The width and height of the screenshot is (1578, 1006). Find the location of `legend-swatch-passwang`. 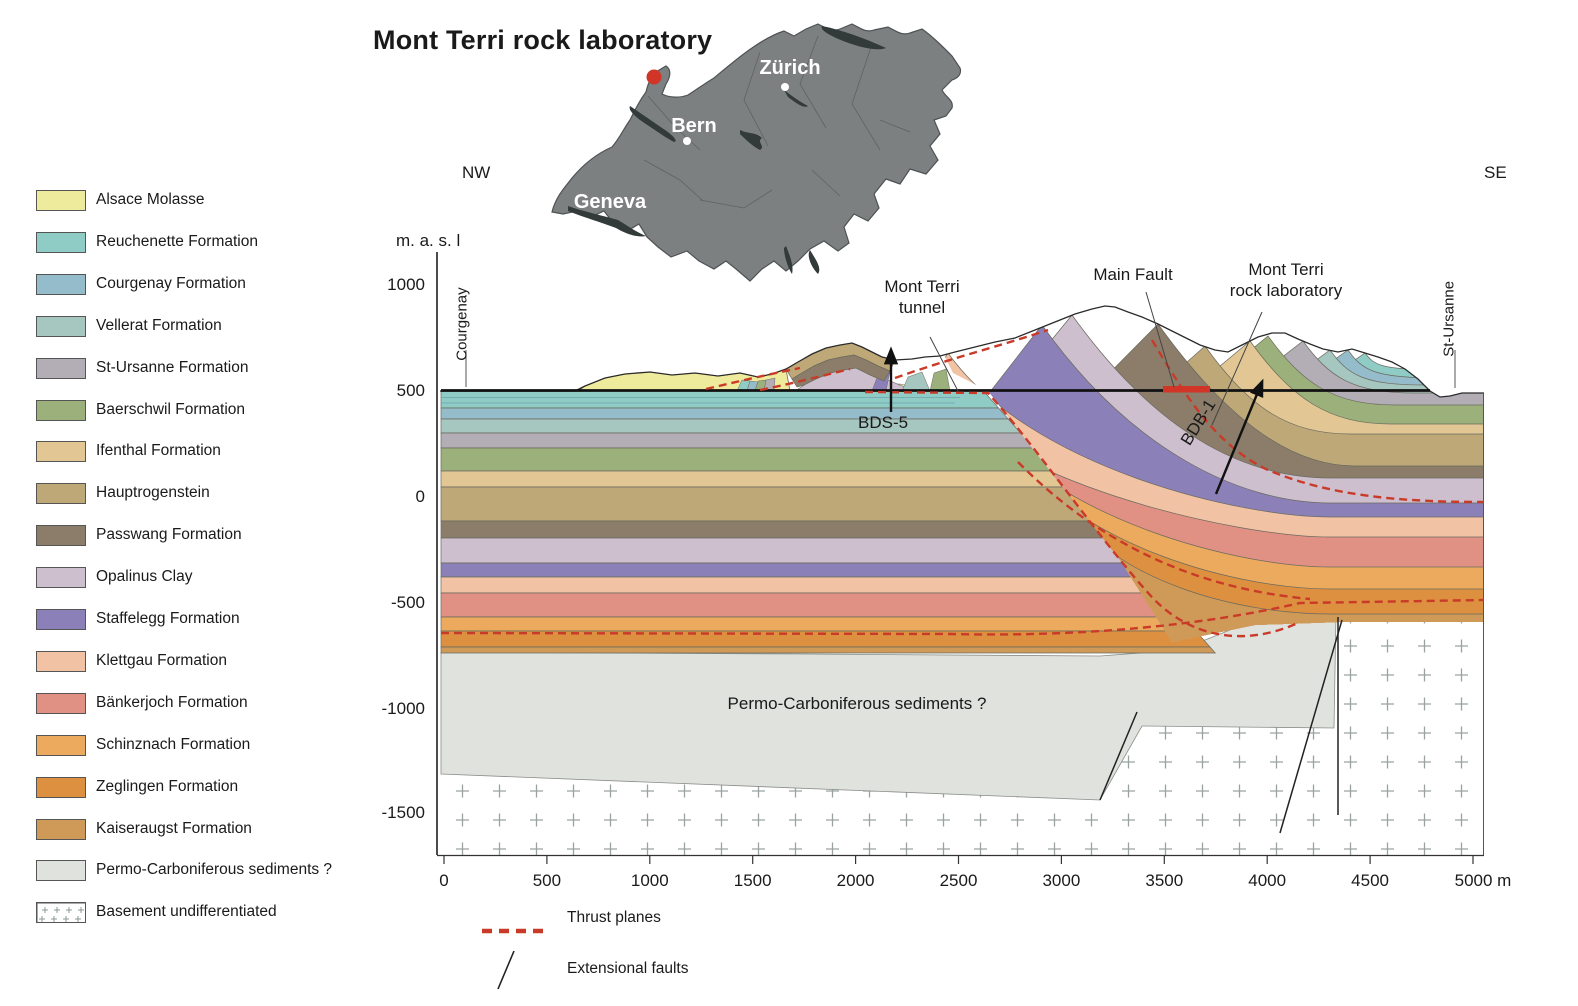

legend-swatch-passwang is located at coordinates (61, 536).